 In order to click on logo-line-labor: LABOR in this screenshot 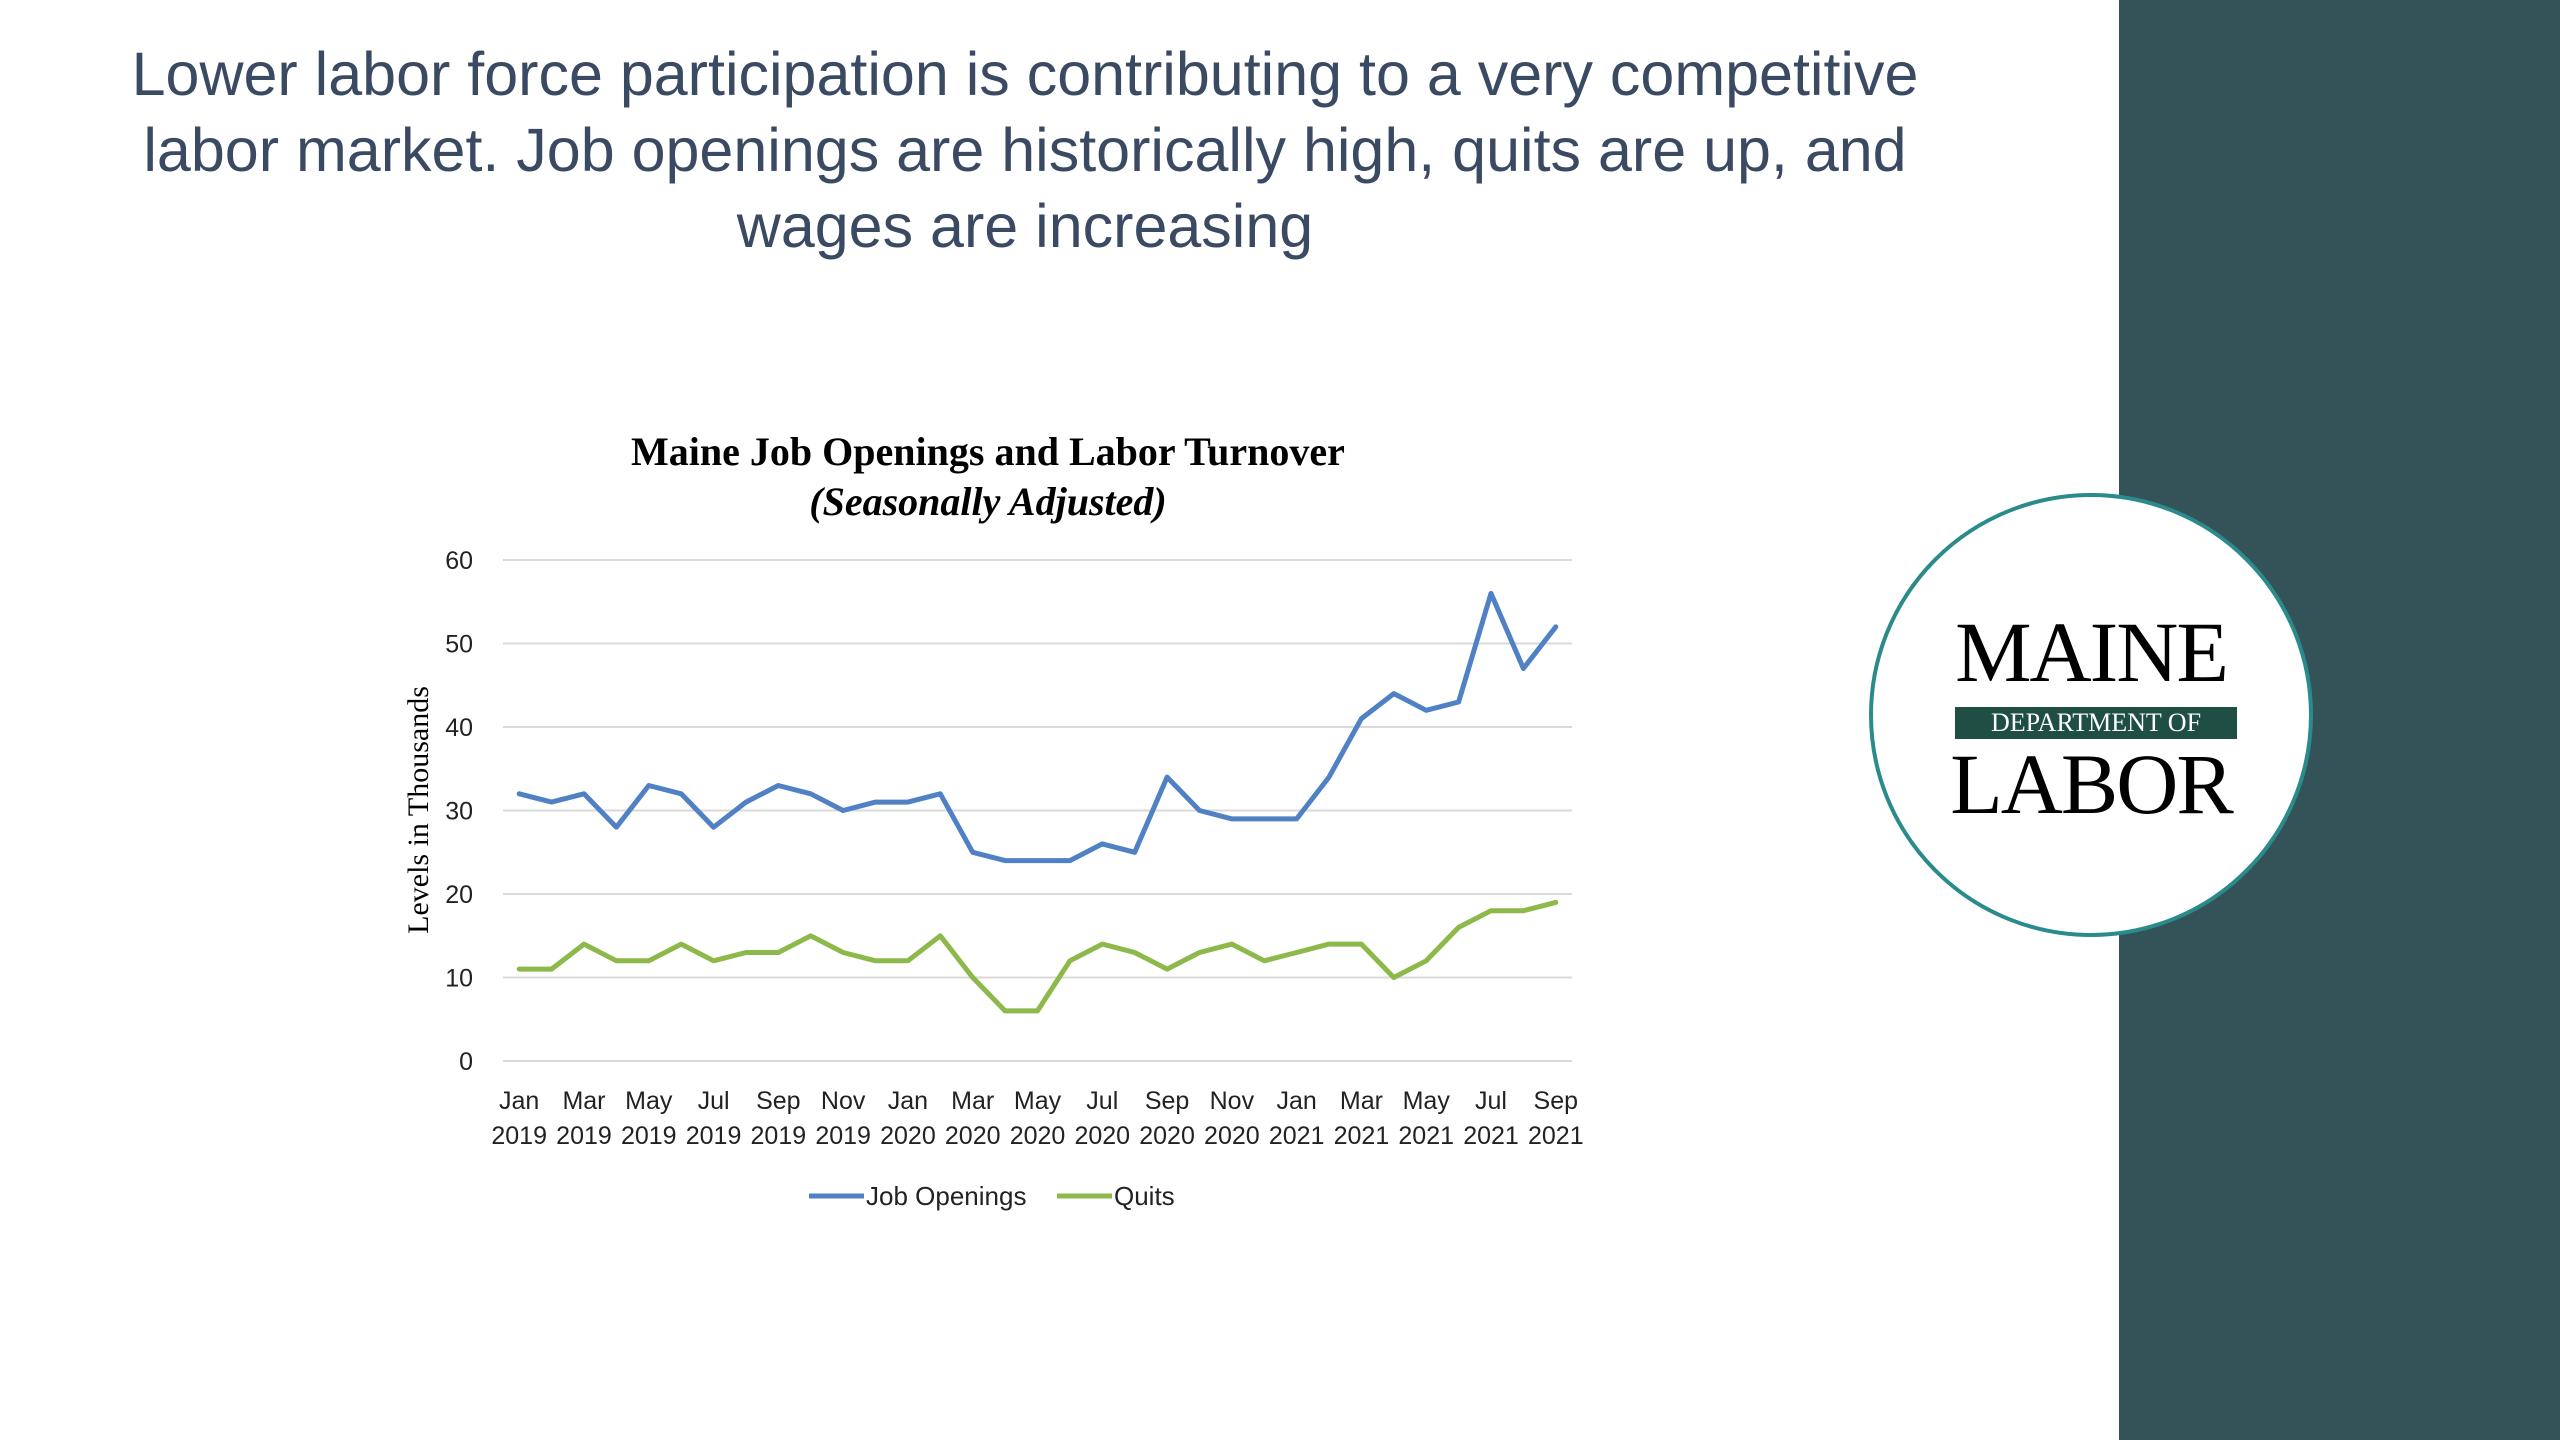, I will do `click(2091, 784)`.